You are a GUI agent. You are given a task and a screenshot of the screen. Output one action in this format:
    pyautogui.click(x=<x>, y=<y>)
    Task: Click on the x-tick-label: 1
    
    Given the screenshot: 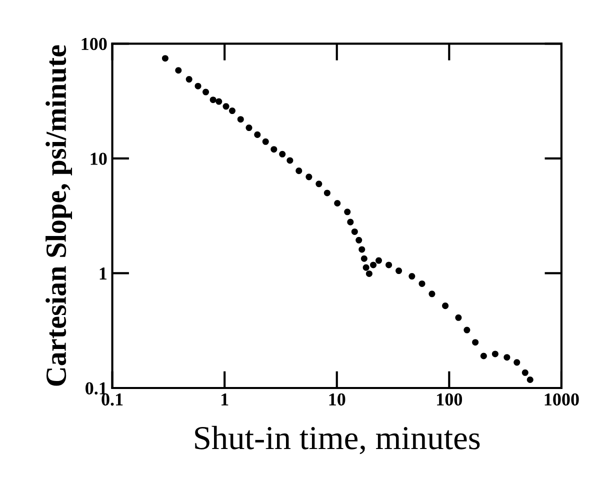 What is the action you would take?
    pyautogui.click(x=225, y=399)
    